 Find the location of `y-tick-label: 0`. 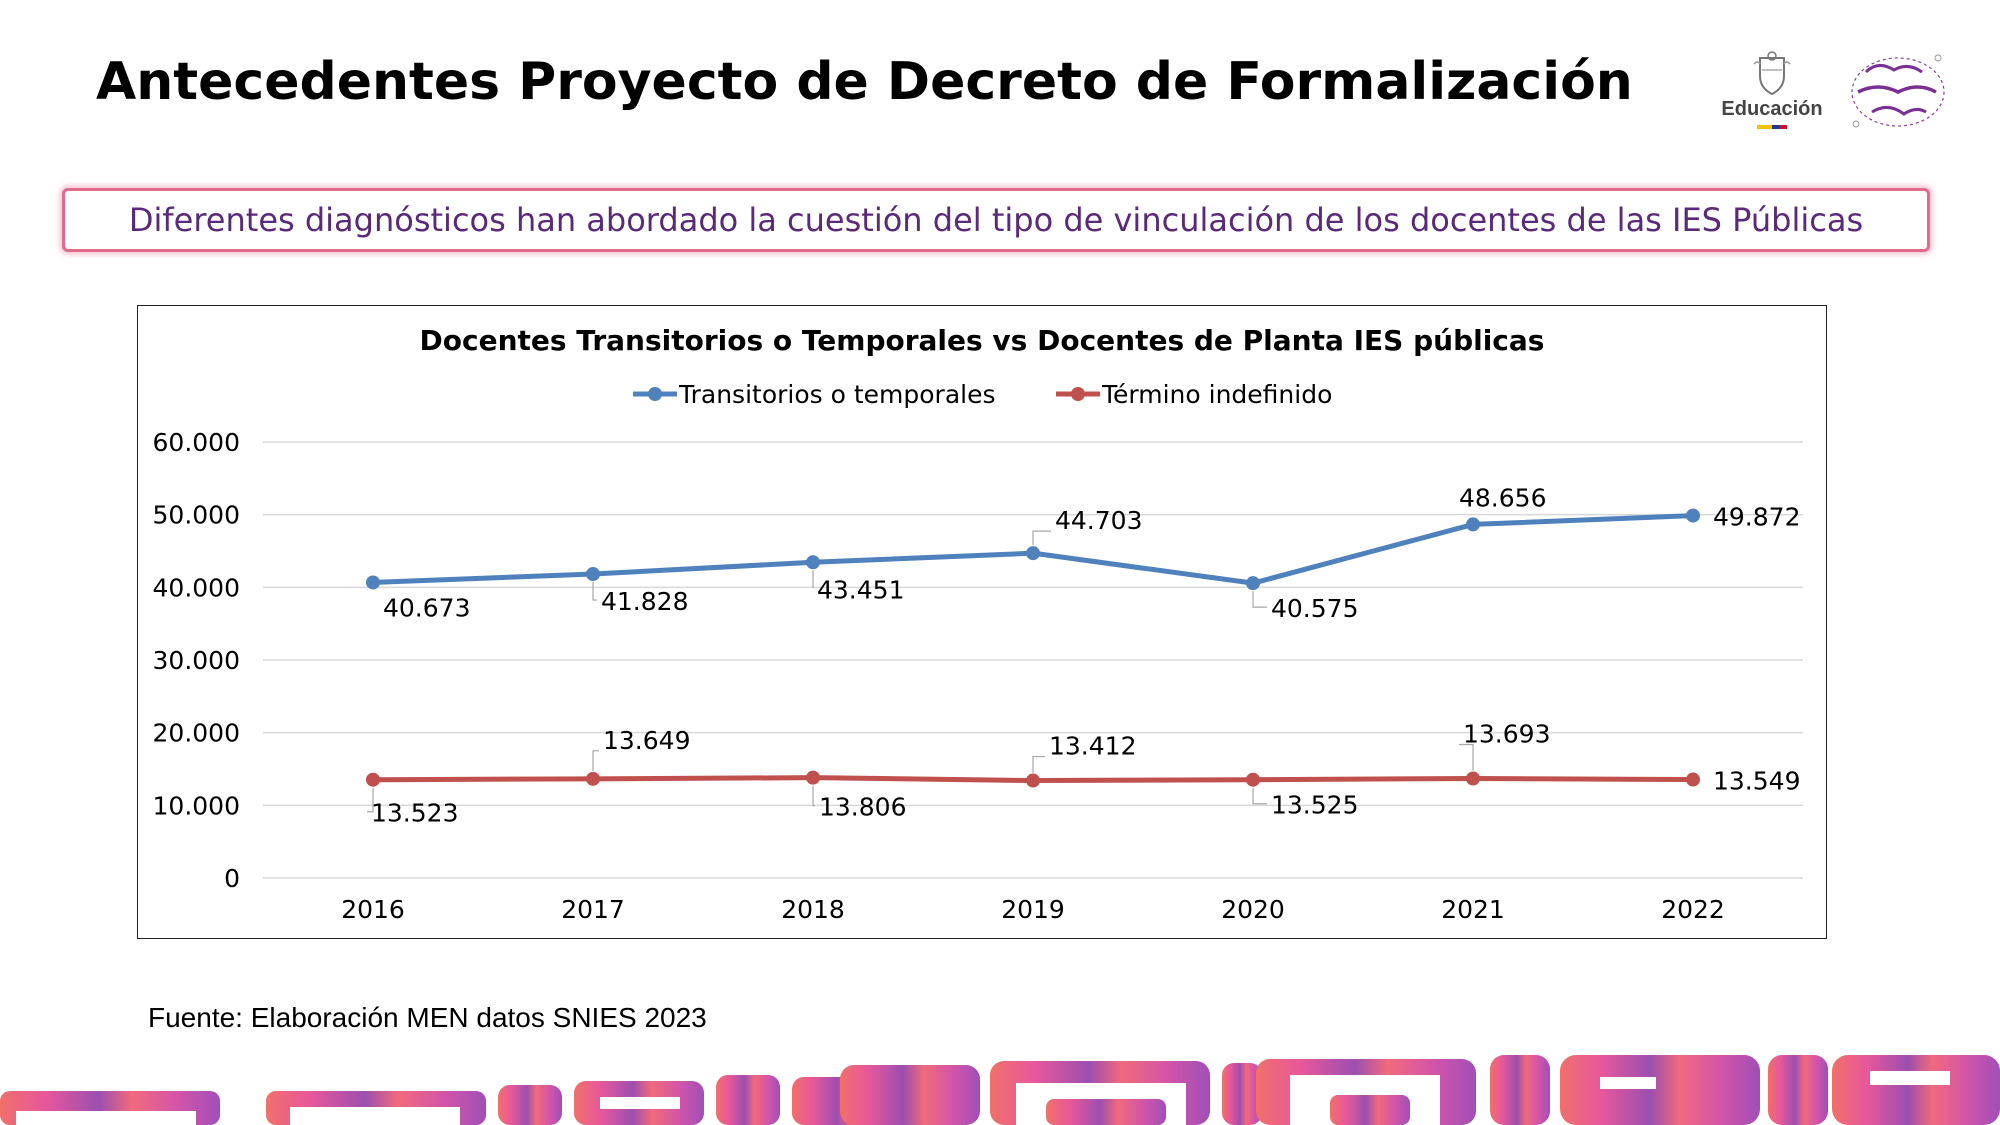

y-tick-label: 0 is located at coordinates (232, 878).